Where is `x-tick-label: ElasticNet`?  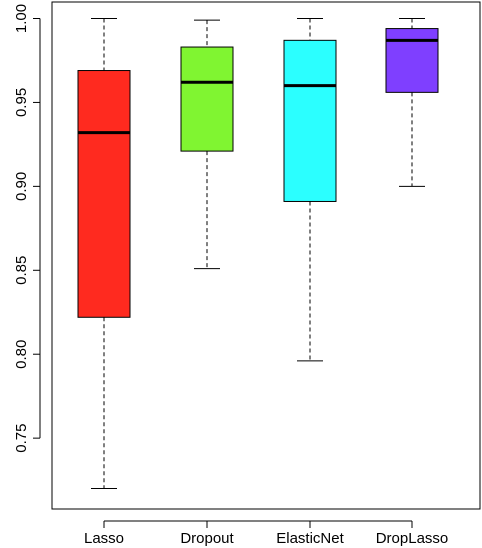 x-tick-label: ElasticNet is located at coordinates (310, 538).